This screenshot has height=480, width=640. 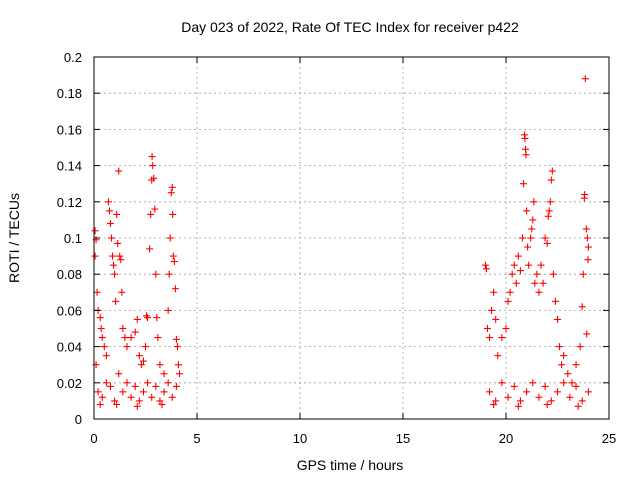 I want to click on y-tick-label: 0.06, so click(x=69, y=310).